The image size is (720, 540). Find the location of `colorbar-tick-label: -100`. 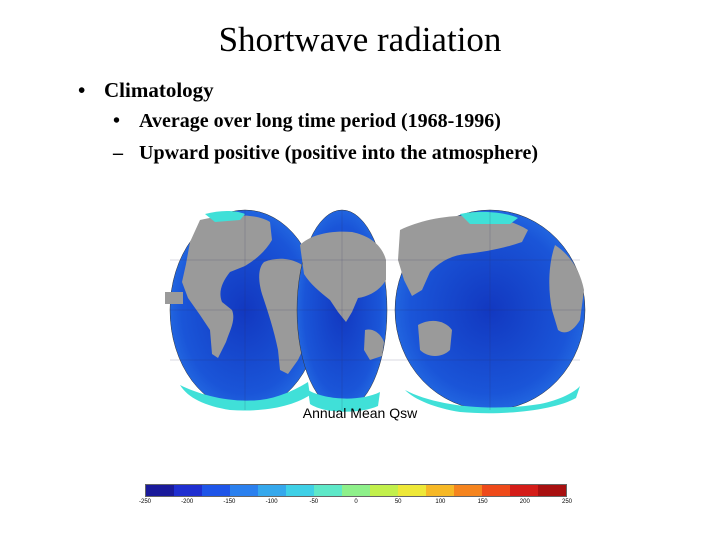

colorbar-tick-label: -100 is located at coordinates (271, 502).